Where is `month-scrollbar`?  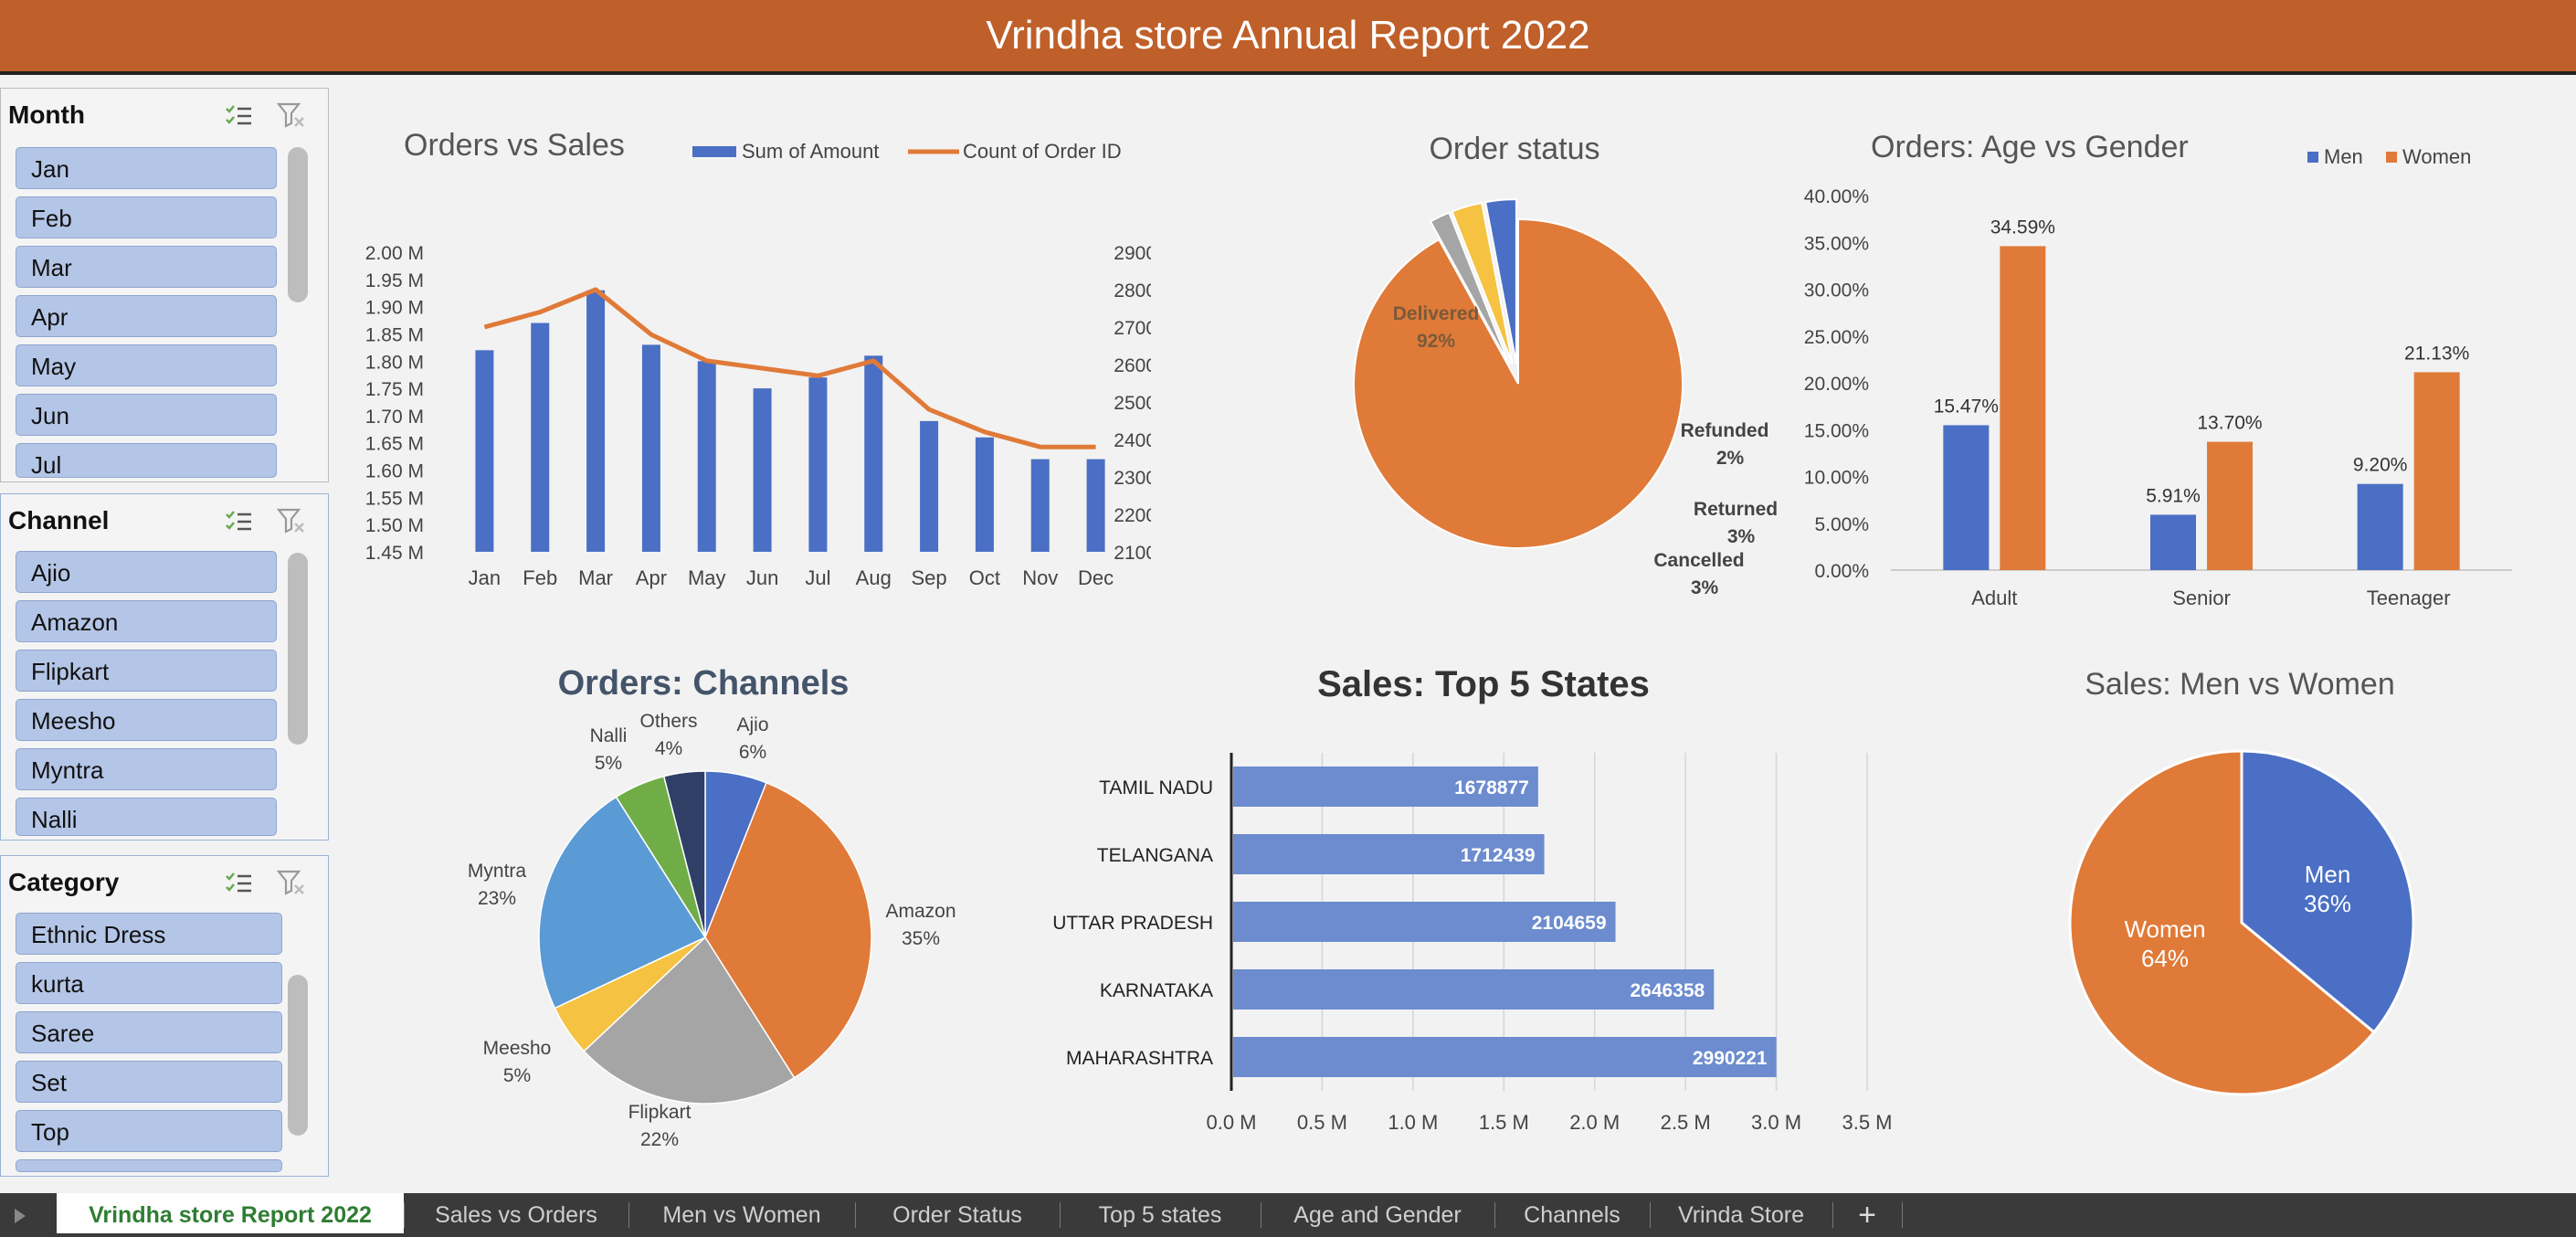 month-scrollbar is located at coordinates (298, 224).